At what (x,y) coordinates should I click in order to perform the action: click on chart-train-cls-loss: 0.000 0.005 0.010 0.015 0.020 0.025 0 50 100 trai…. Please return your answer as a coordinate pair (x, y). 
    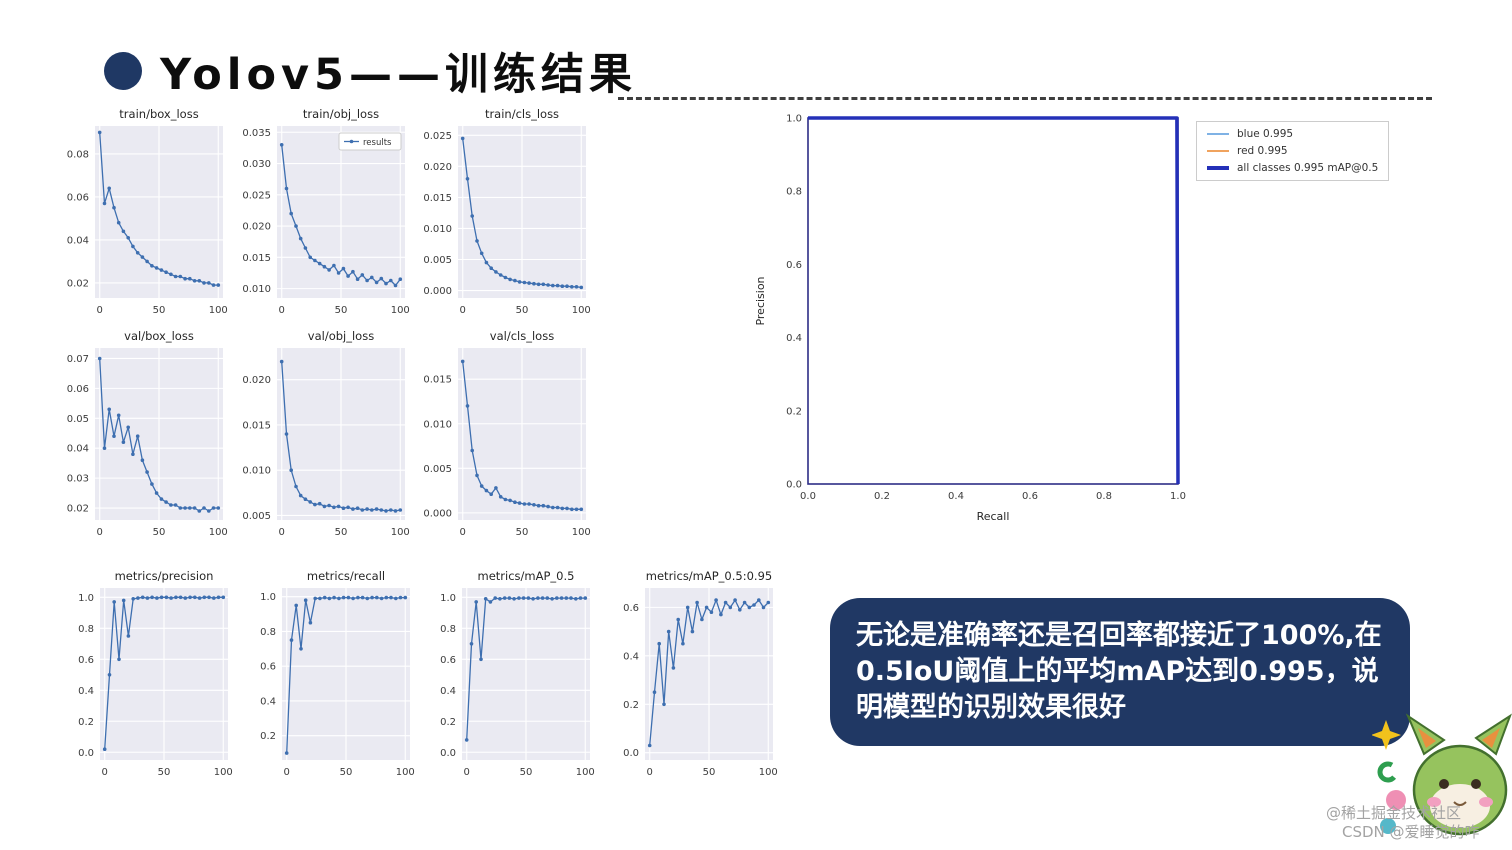
    Looking at the image, I should click on (503, 216).